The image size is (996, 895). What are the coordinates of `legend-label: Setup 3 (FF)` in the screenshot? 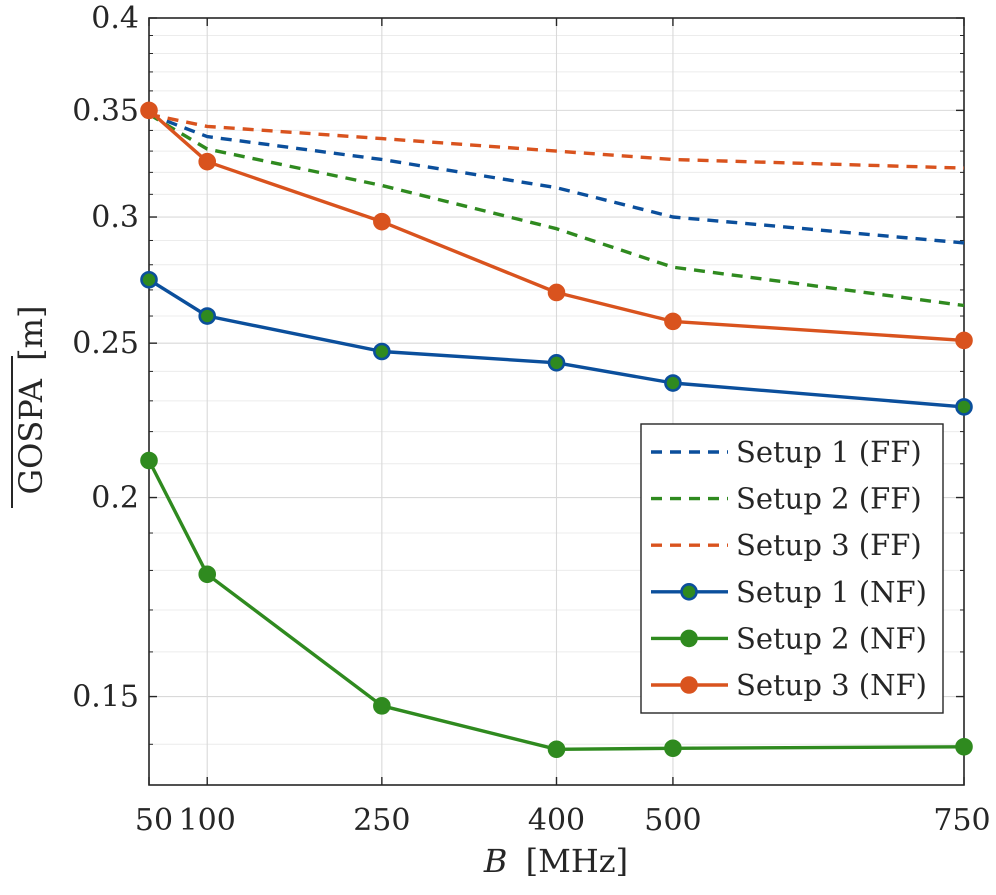 It's located at (829, 545).